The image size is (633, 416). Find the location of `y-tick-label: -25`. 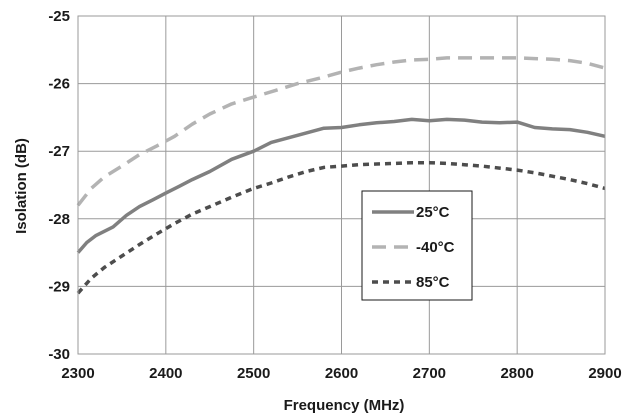

y-tick-label: -25 is located at coordinates (59, 16).